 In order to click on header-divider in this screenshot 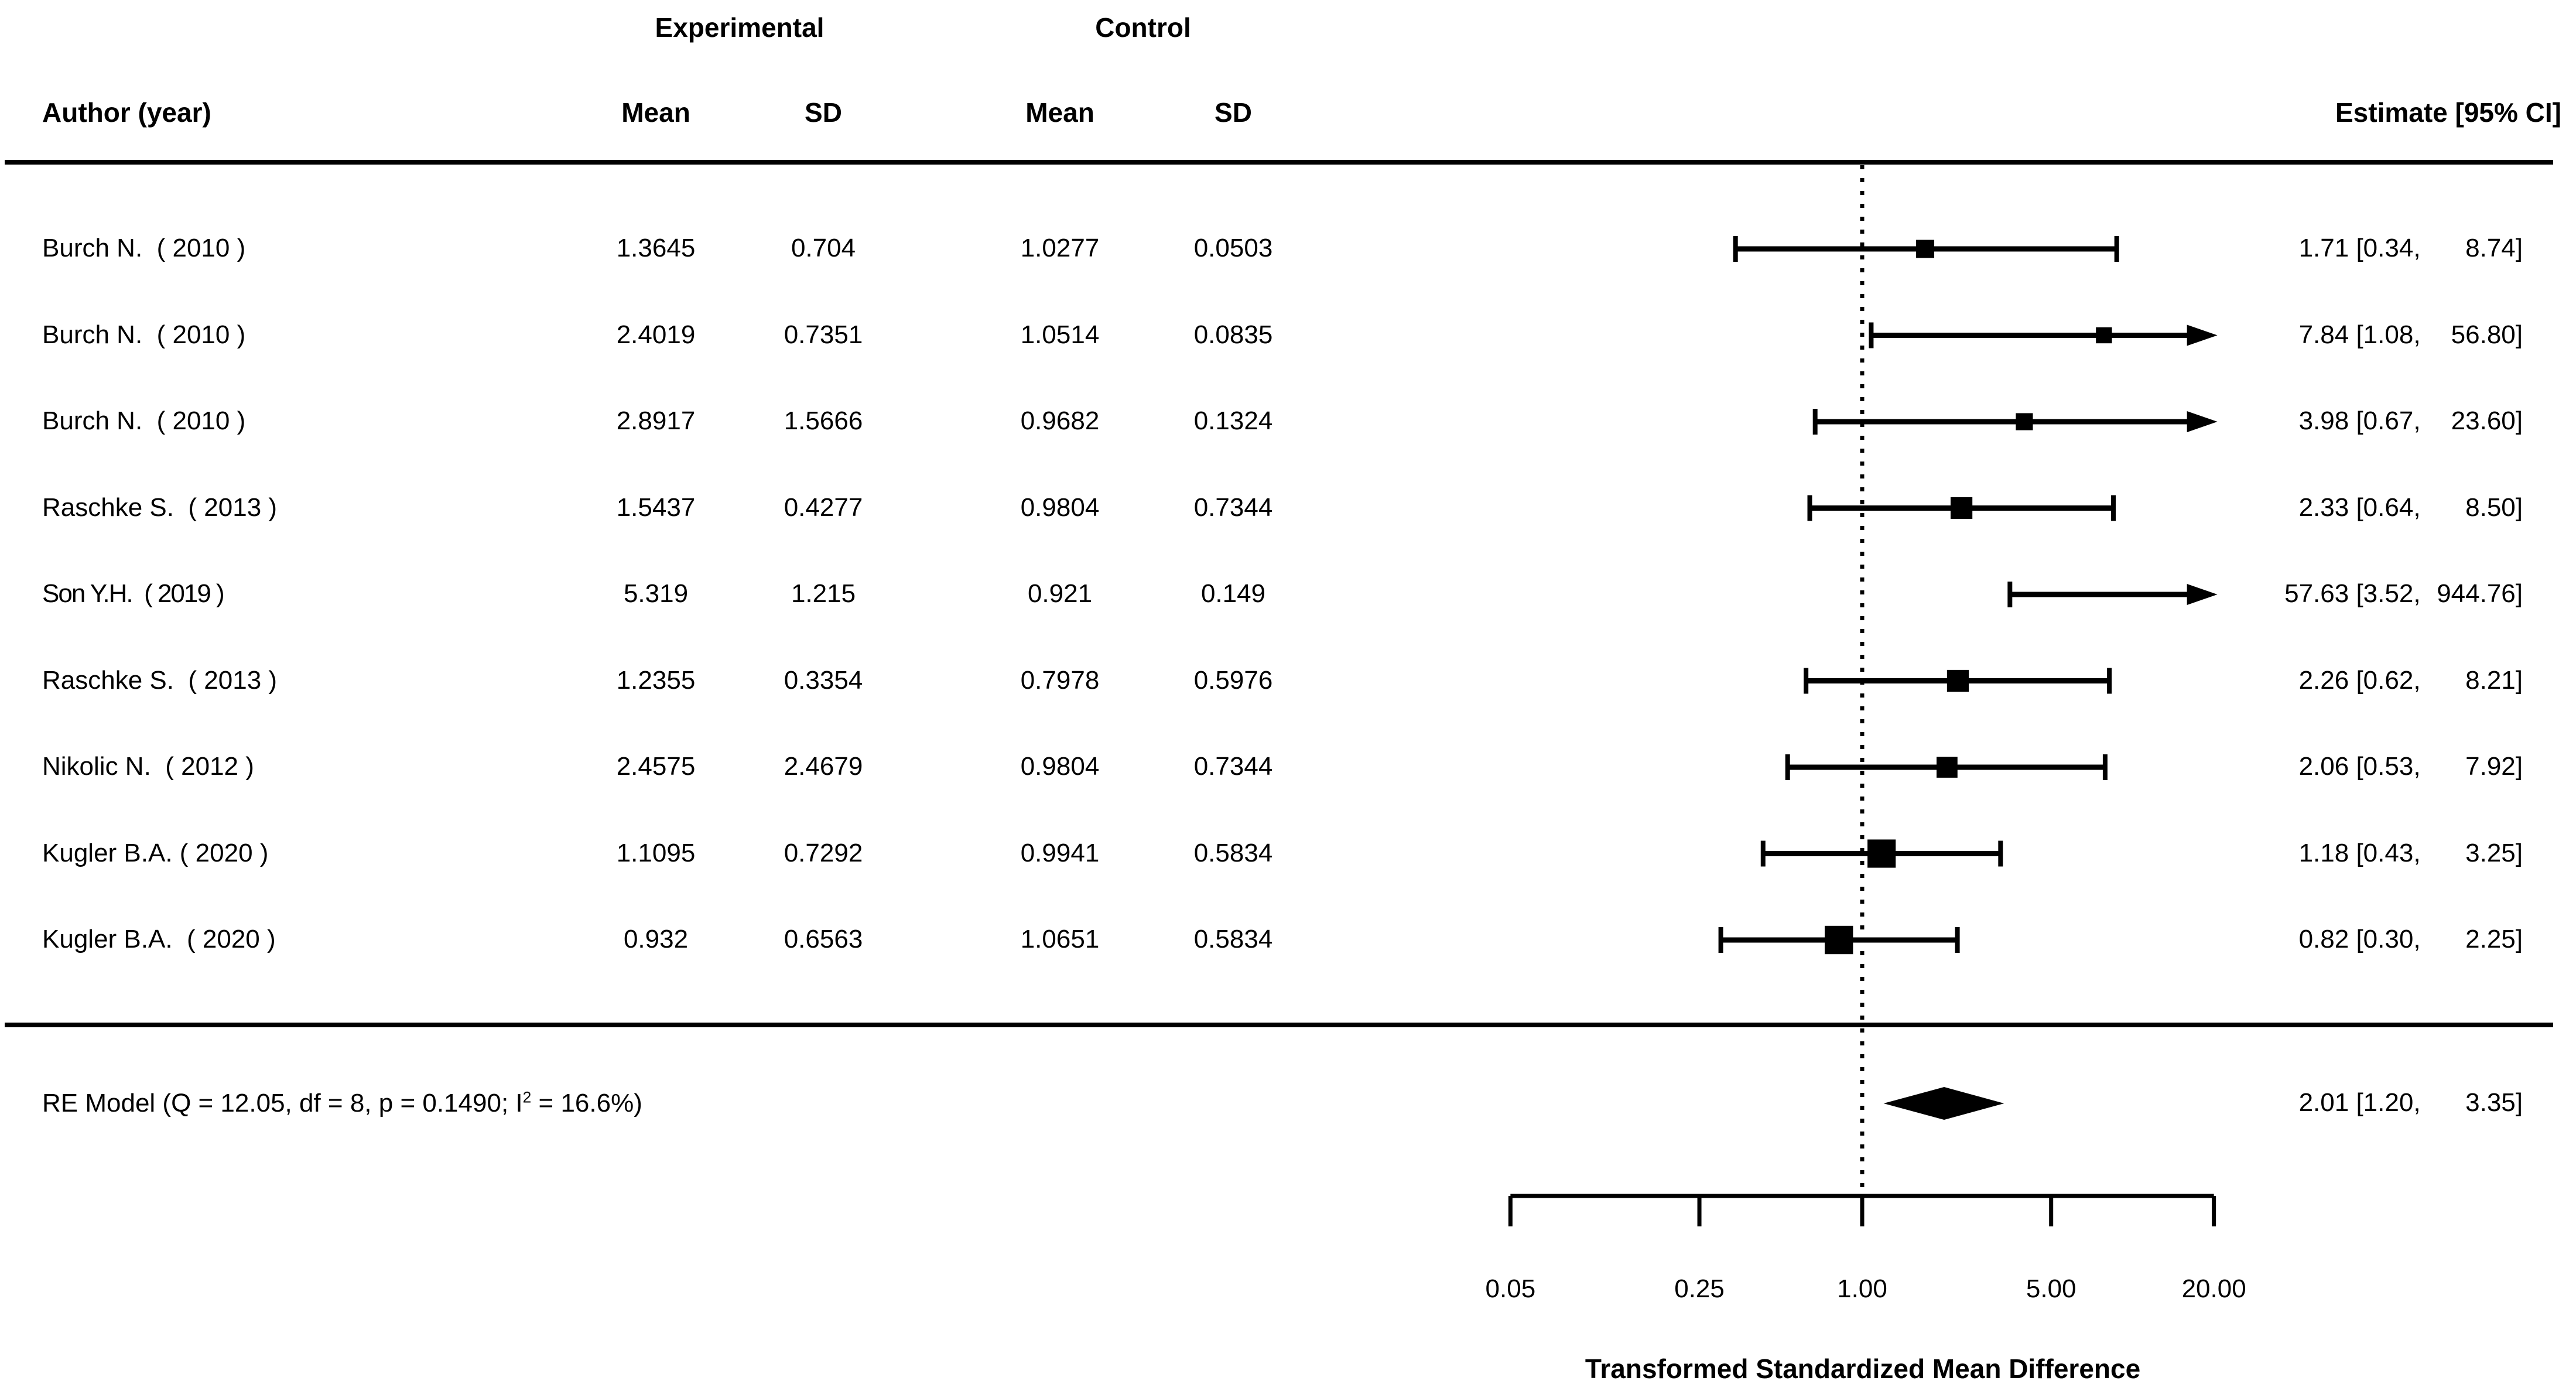, I will do `click(1279, 162)`.